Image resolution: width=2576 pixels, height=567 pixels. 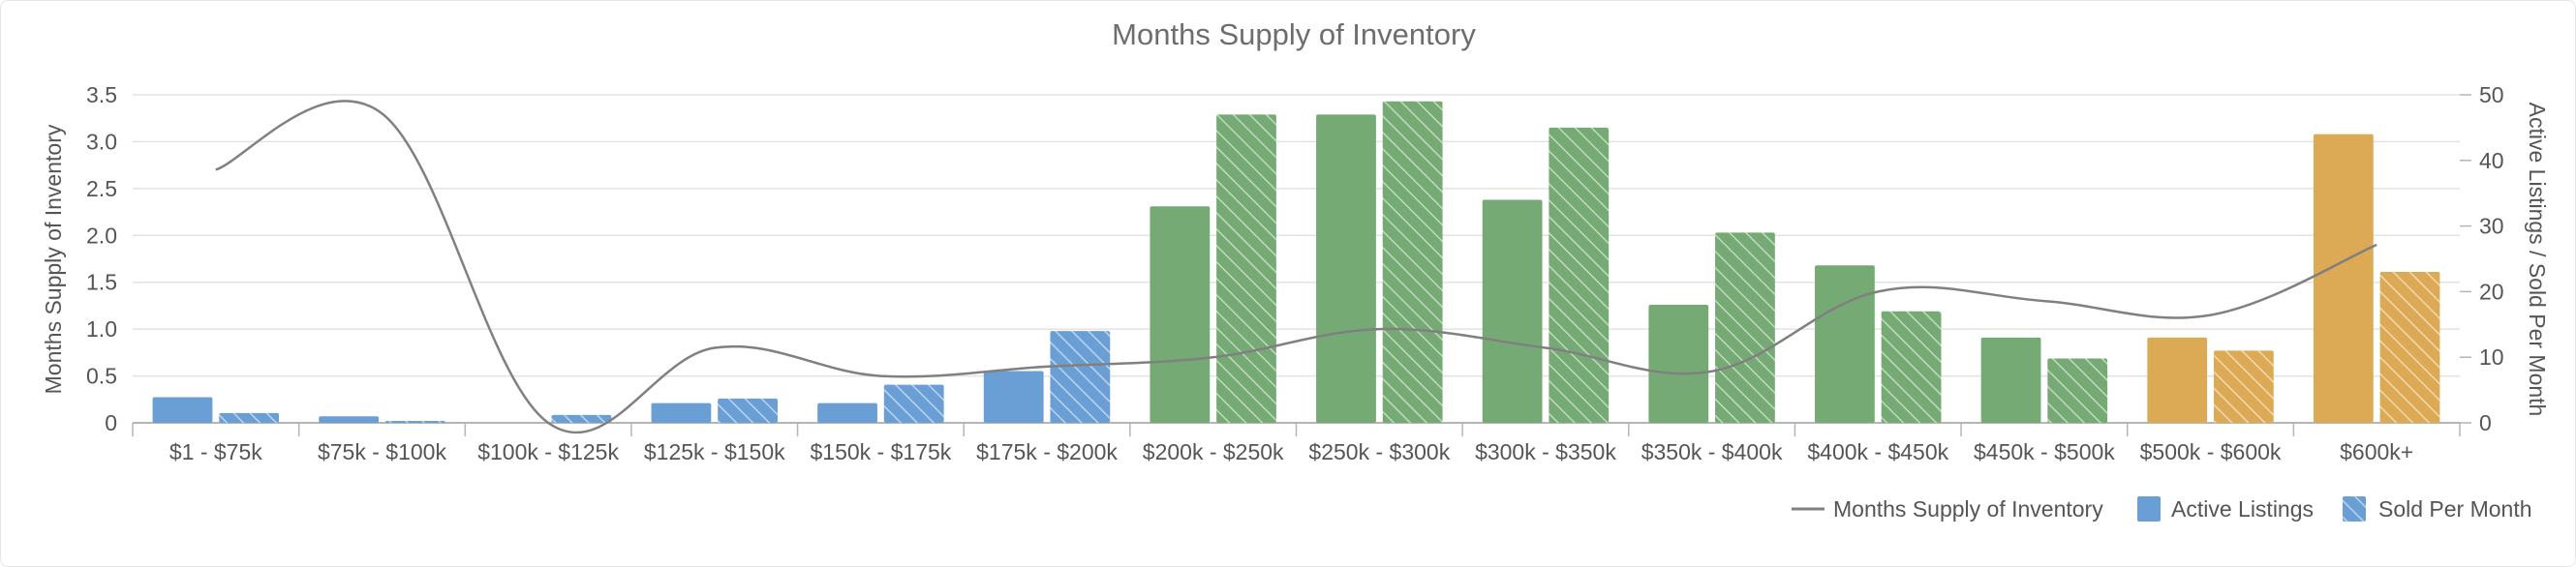 What do you see at coordinates (548, 451) in the screenshot?
I see `x-tick-label: $100k - $125k` at bounding box center [548, 451].